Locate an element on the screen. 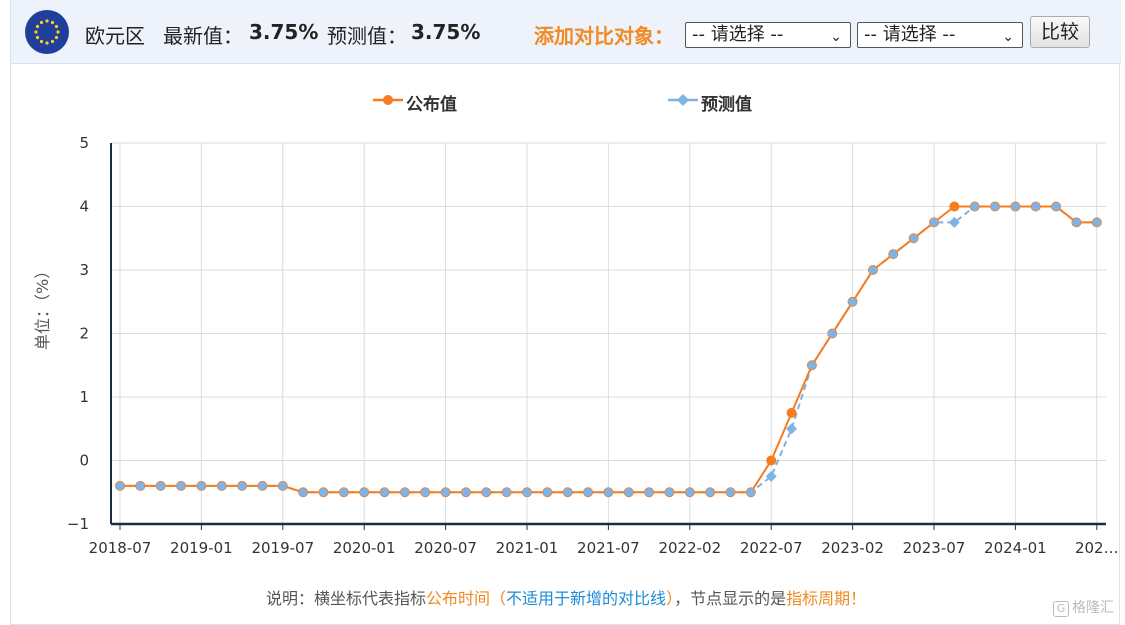 The width and height of the screenshot is (1125, 625). x-tick-label: 2021-01 is located at coordinates (527, 548).